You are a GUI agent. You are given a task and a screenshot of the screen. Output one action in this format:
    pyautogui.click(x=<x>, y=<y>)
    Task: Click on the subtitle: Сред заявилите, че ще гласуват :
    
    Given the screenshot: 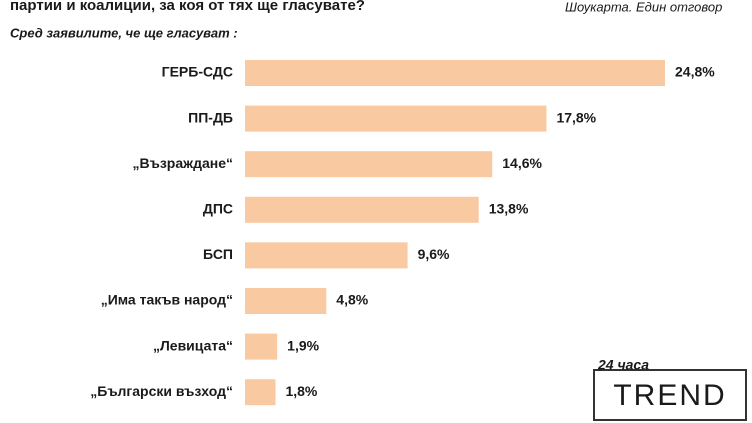 What is the action you would take?
    pyautogui.click(x=124, y=32)
    